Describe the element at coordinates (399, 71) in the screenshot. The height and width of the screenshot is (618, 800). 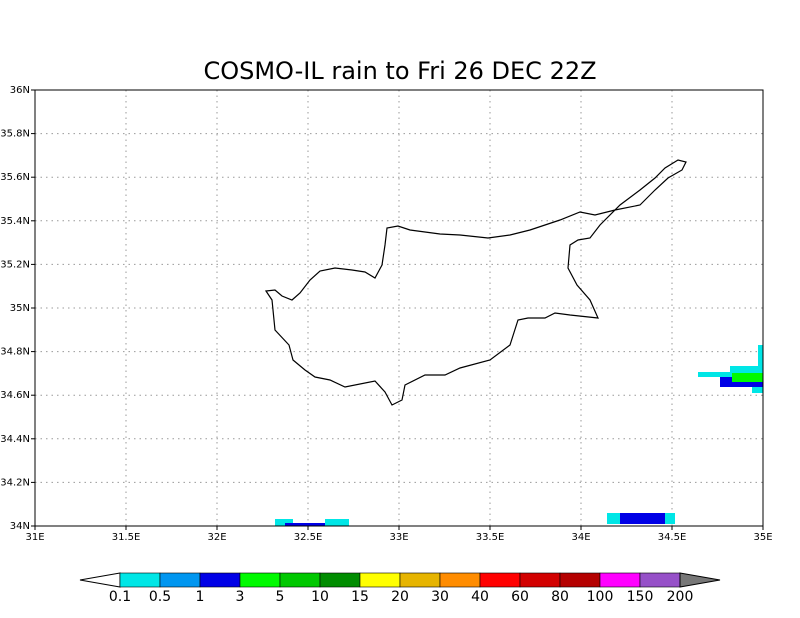
I see `map-title: COSMO-IL rain to Fri 26 DEC 22Z` at that location.